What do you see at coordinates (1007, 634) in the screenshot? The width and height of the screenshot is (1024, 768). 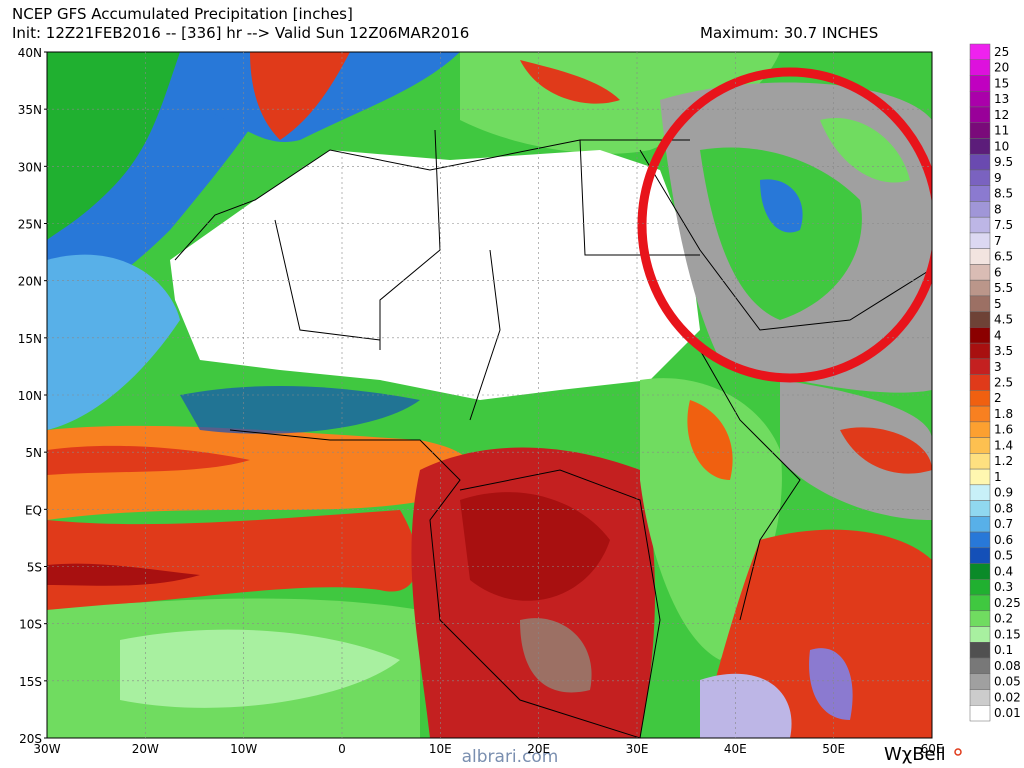 I see `legend-label: 0.15` at bounding box center [1007, 634].